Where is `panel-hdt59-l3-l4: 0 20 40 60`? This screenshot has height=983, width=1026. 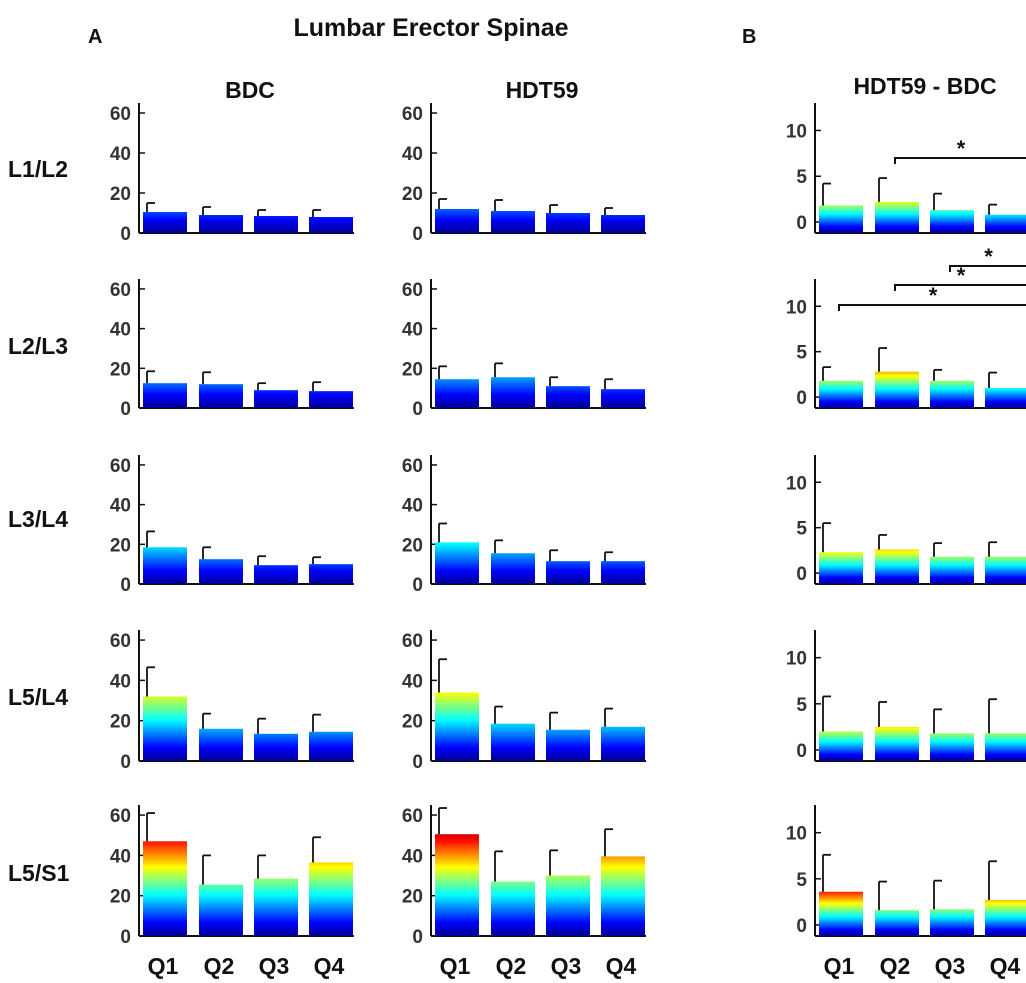
panel-hdt59-l3-l4: 0 20 40 60 is located at coordinates (524, 525).